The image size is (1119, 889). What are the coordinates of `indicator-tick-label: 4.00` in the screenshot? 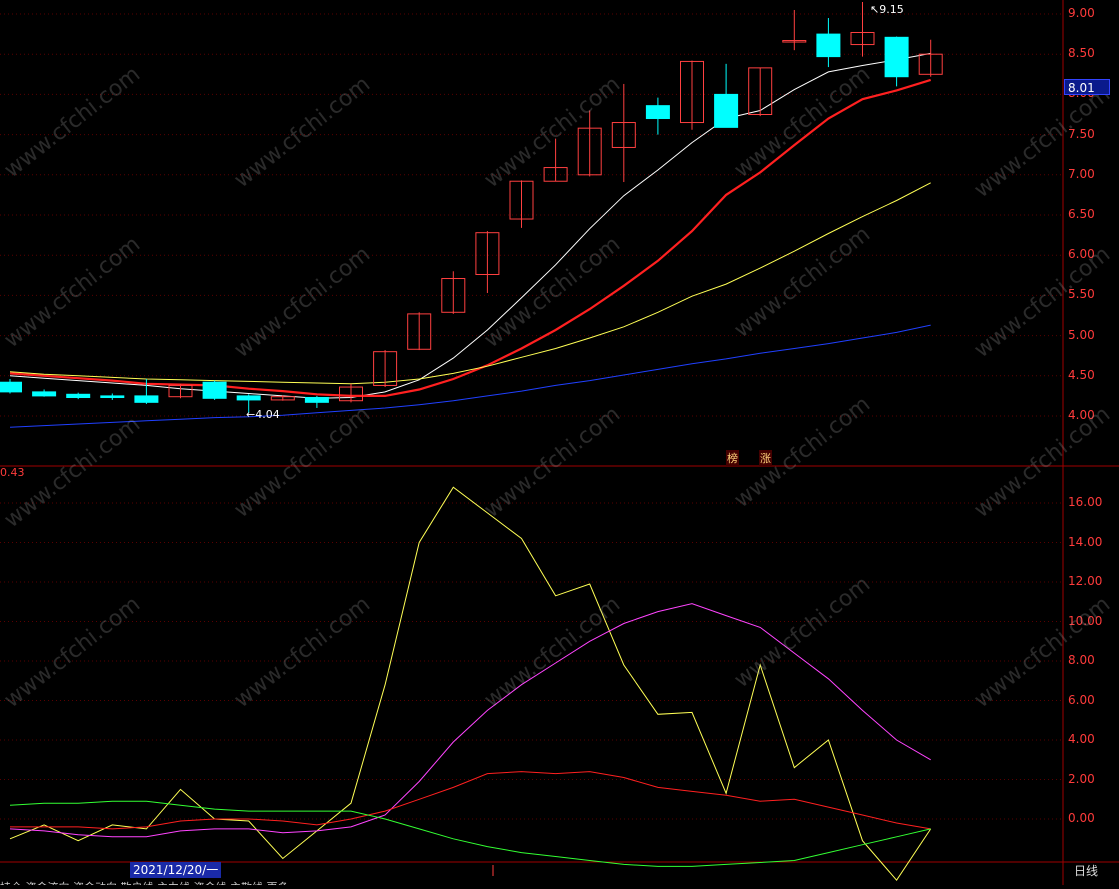 It's located at (1081, 739).